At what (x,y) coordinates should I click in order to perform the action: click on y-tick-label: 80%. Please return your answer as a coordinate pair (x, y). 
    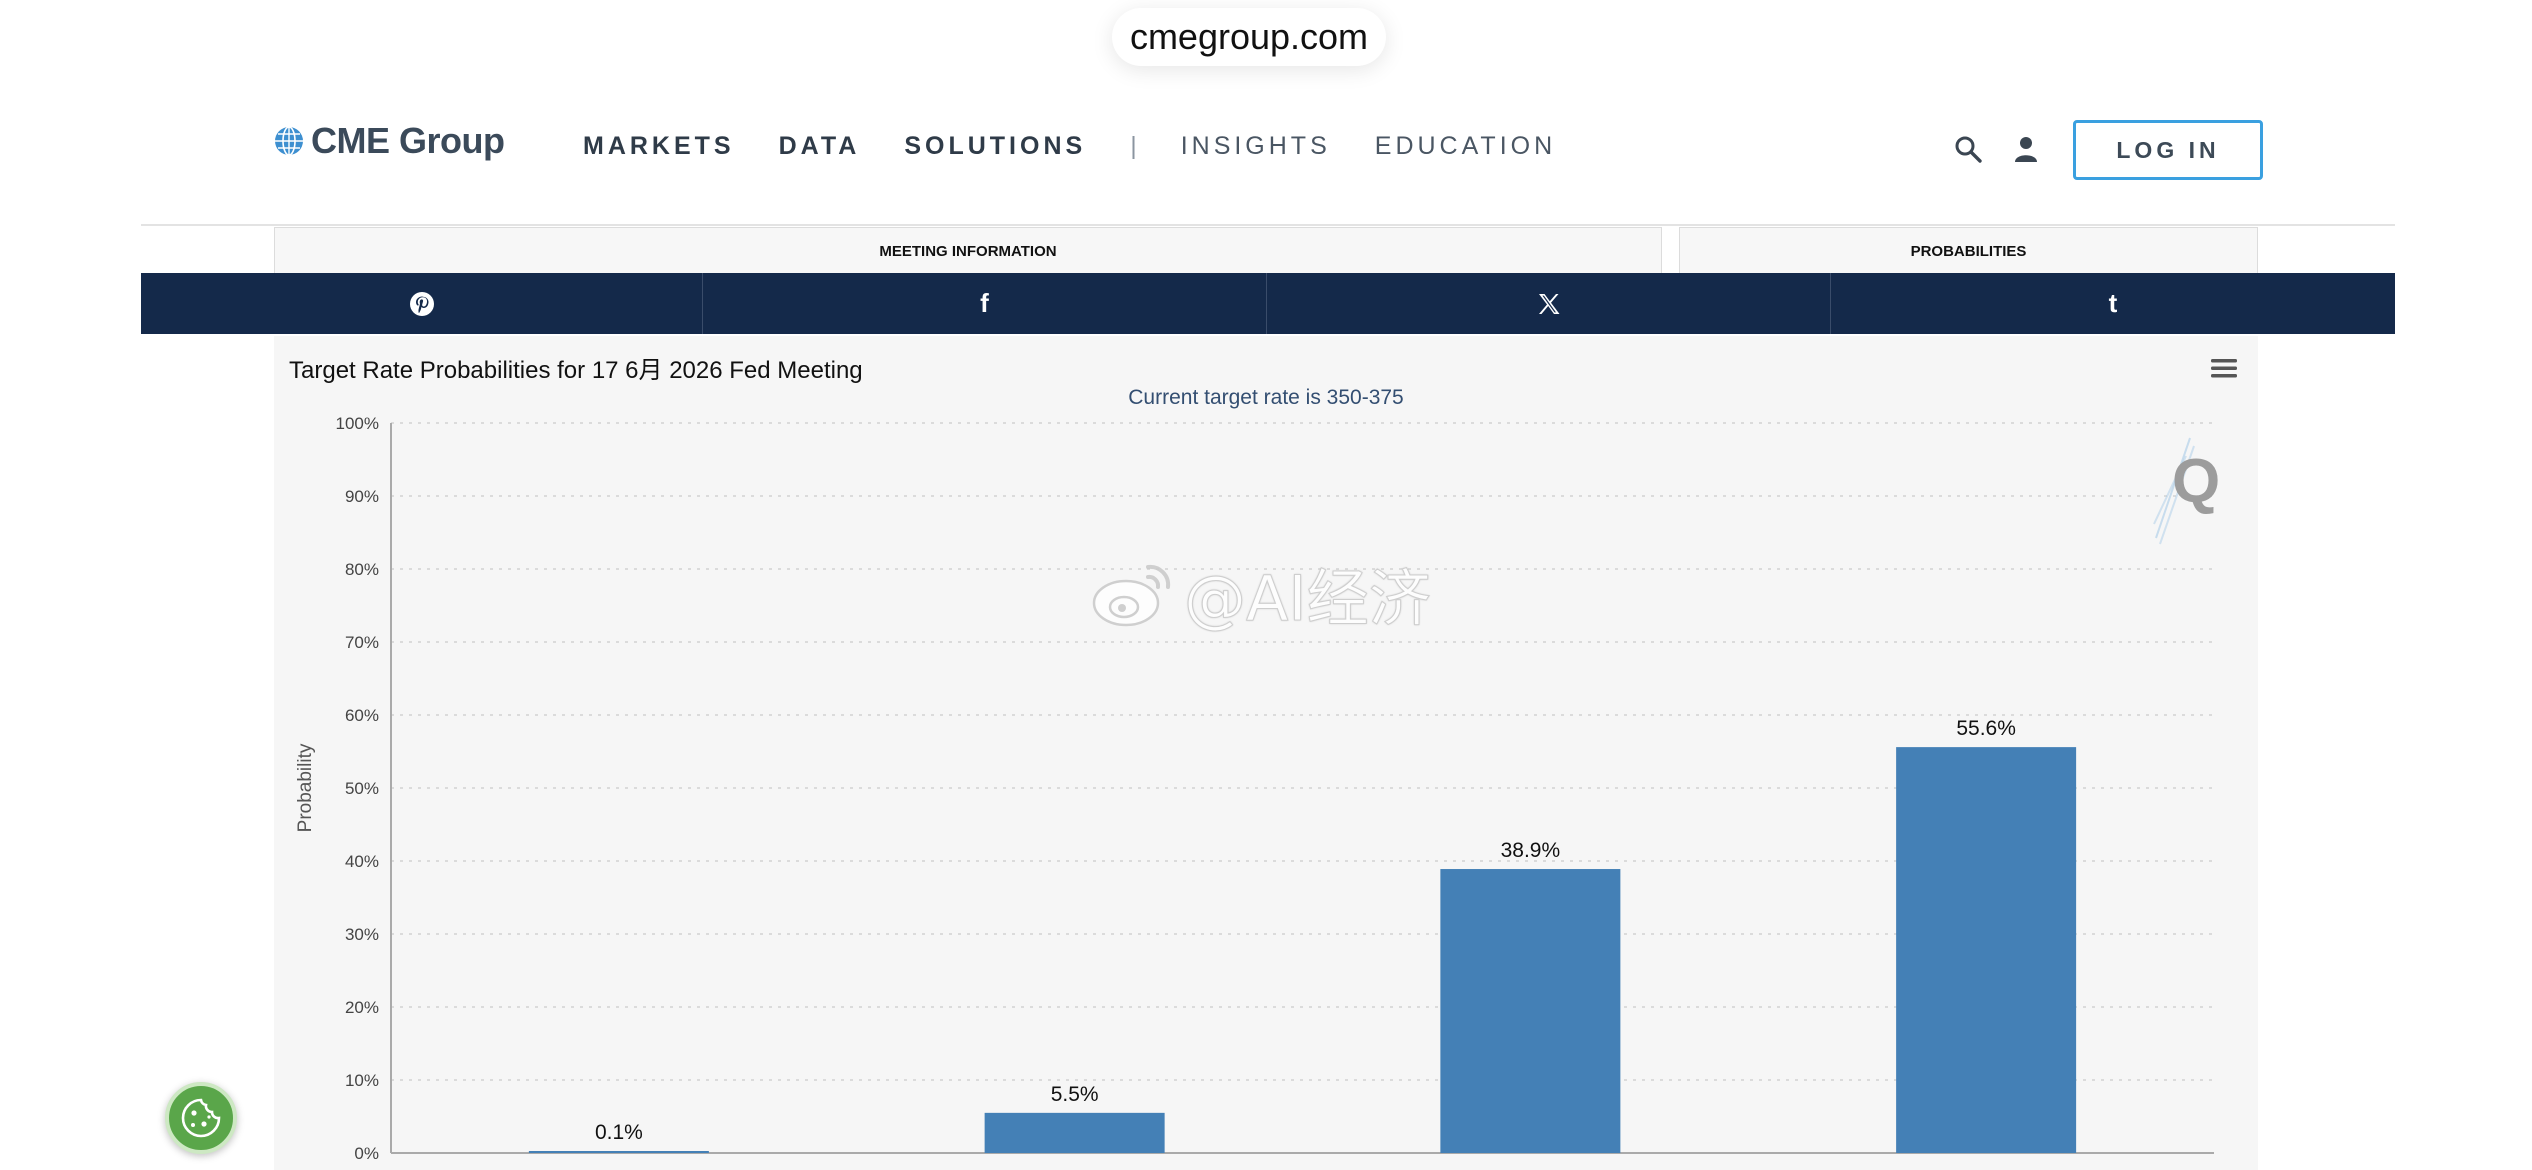
    Looking at the image, I should click on (362, 569).